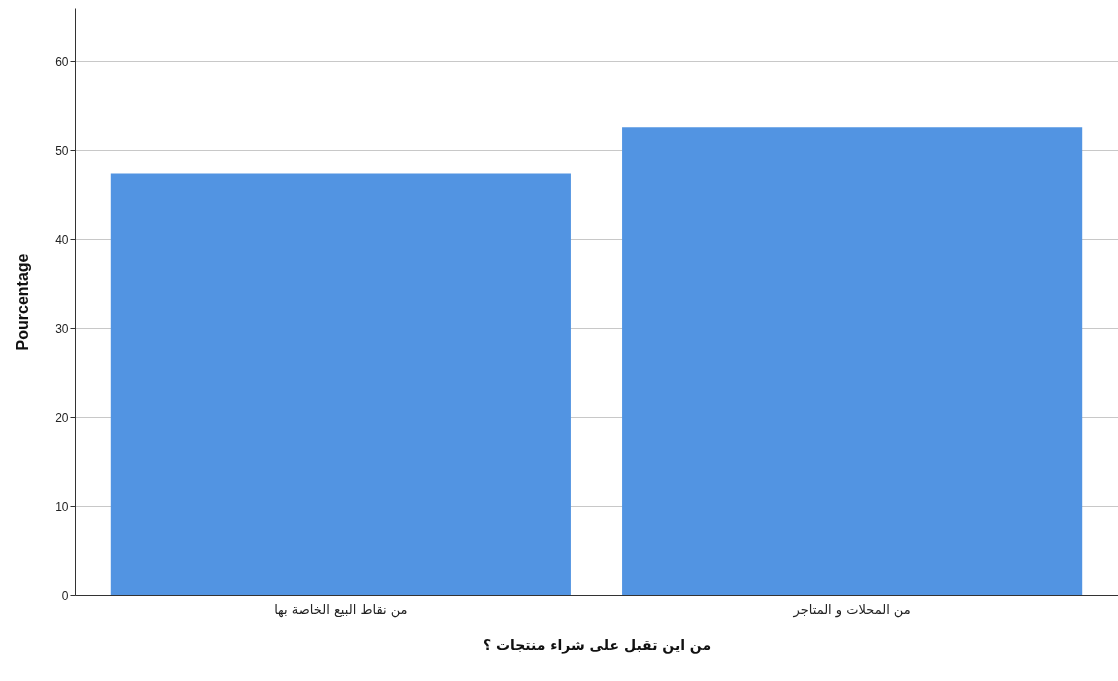 The width and height of the screenshot is (1118, 681). I want to click on x-tick-label: من نقاط البيع الخاصة بها, so click(341, 609).